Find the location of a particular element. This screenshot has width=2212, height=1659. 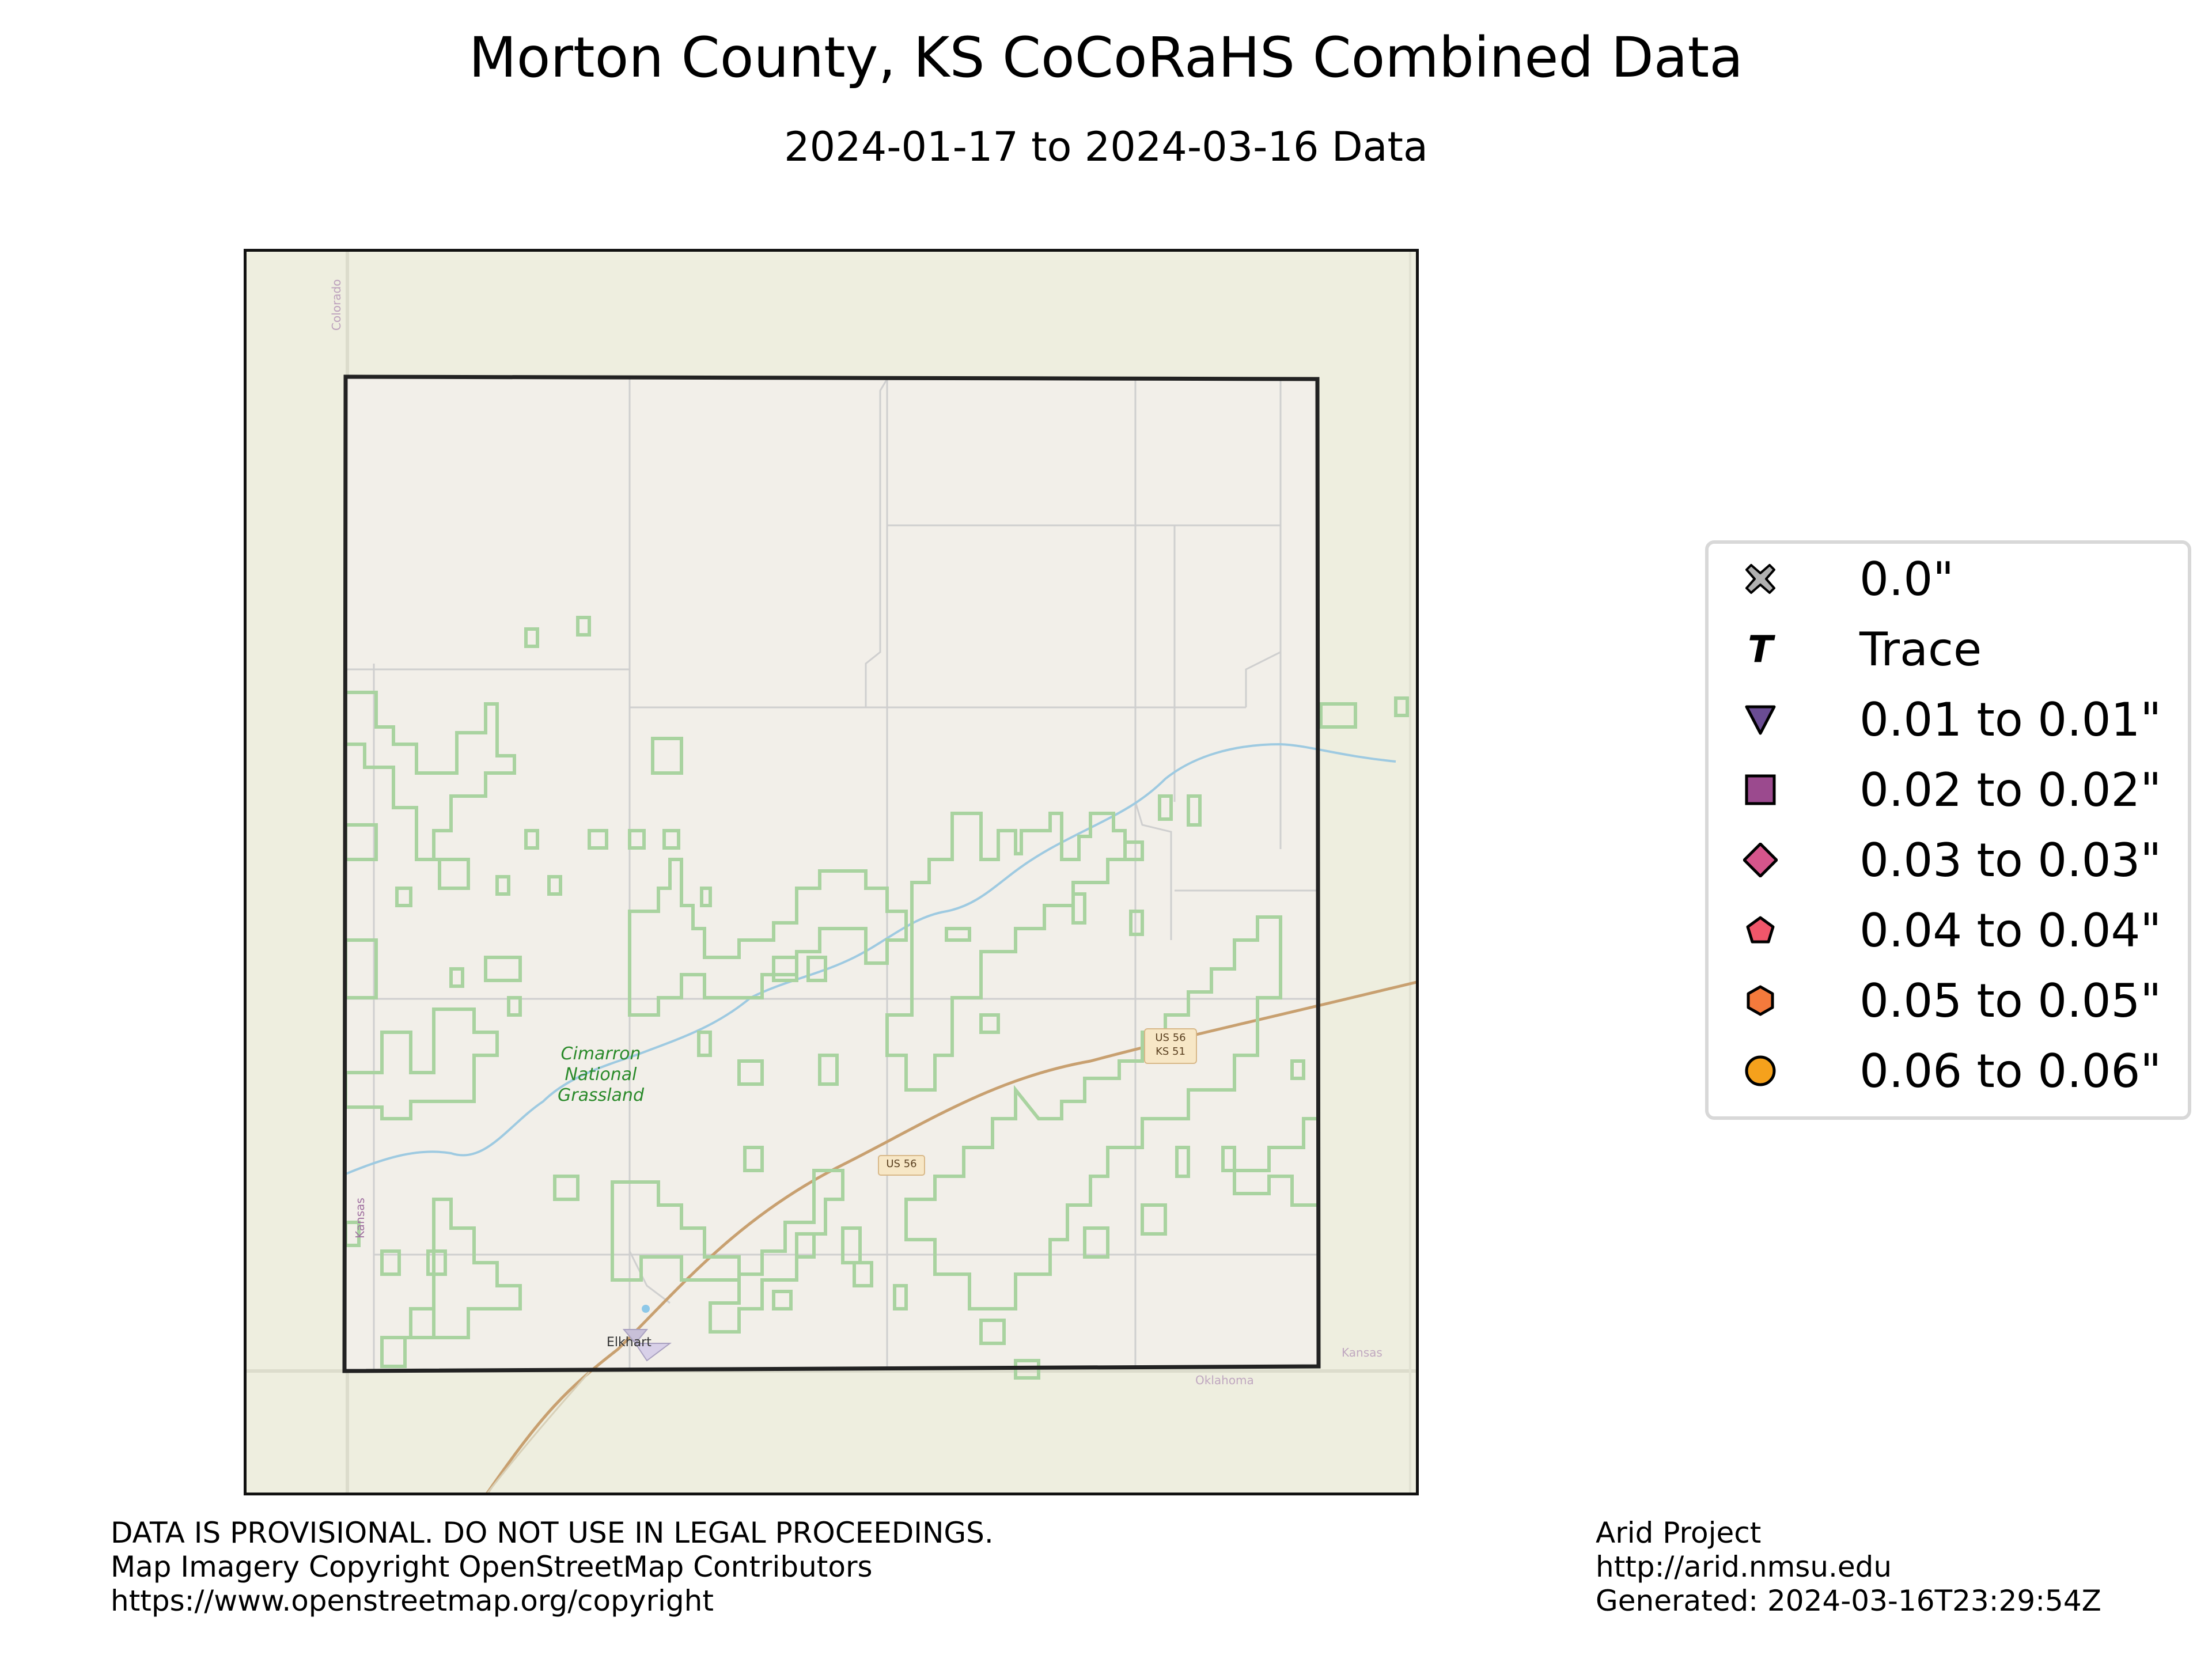

river is located at coordinates (870, 959).